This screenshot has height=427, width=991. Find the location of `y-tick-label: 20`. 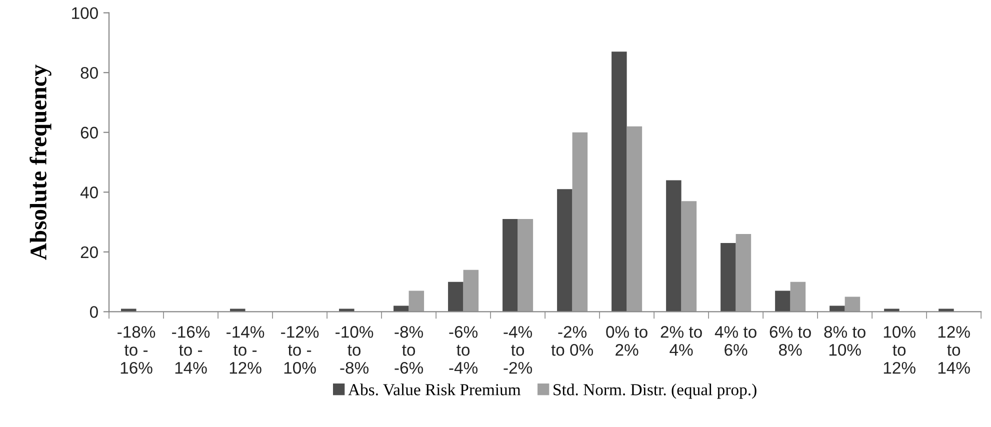

y-tick-label: 20 is located at coordinates (89, 252).